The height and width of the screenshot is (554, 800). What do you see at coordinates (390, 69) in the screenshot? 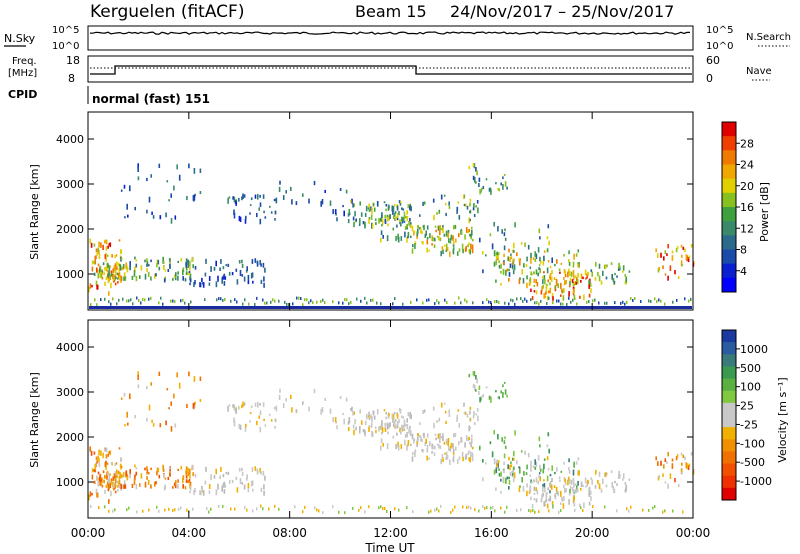
I see `freq-panel` at bounding box center [390, 69].